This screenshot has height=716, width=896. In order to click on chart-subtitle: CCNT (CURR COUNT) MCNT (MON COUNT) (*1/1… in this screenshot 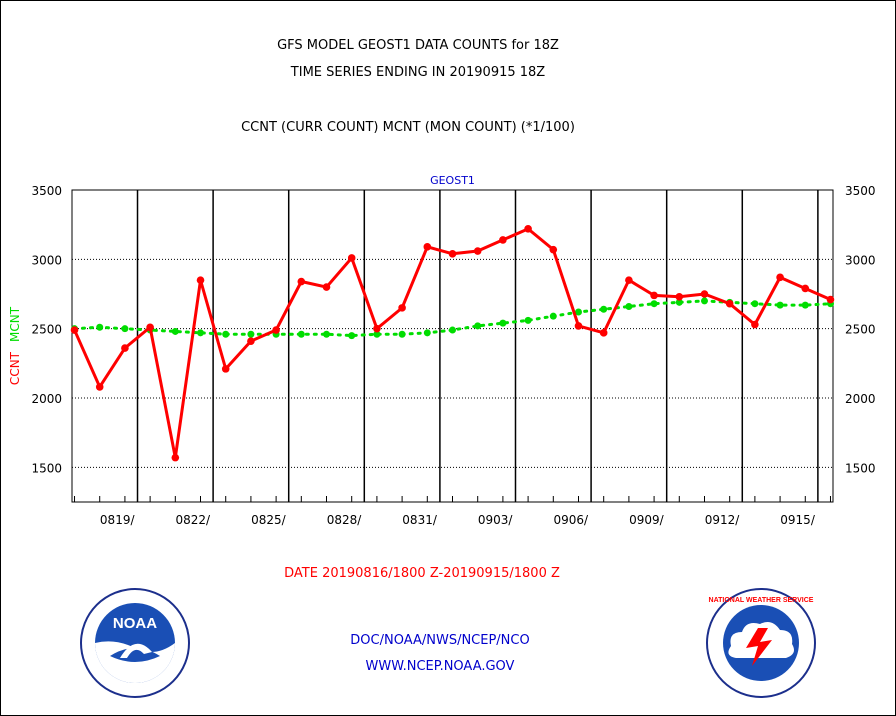, I will do `click(408, 127)`.